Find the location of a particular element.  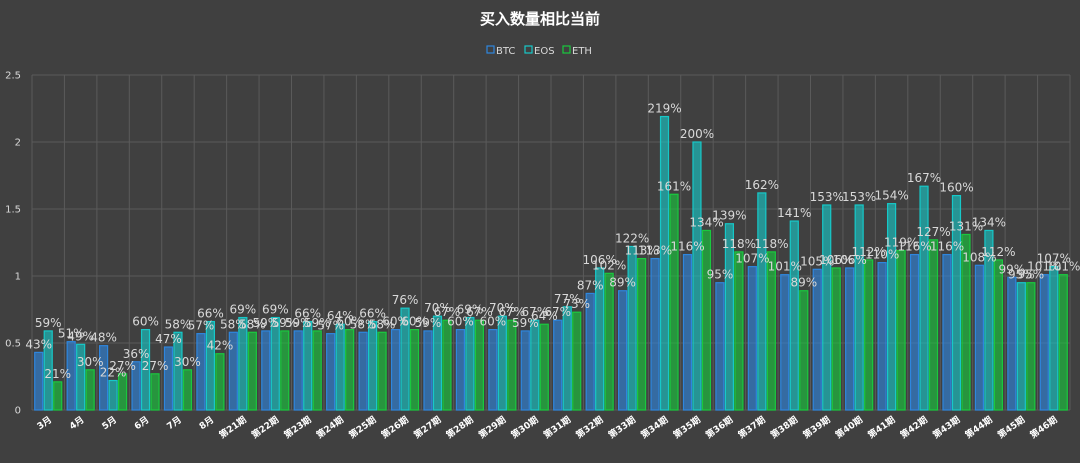

y-tick-label: 0 is located at coordinates (18, 411).